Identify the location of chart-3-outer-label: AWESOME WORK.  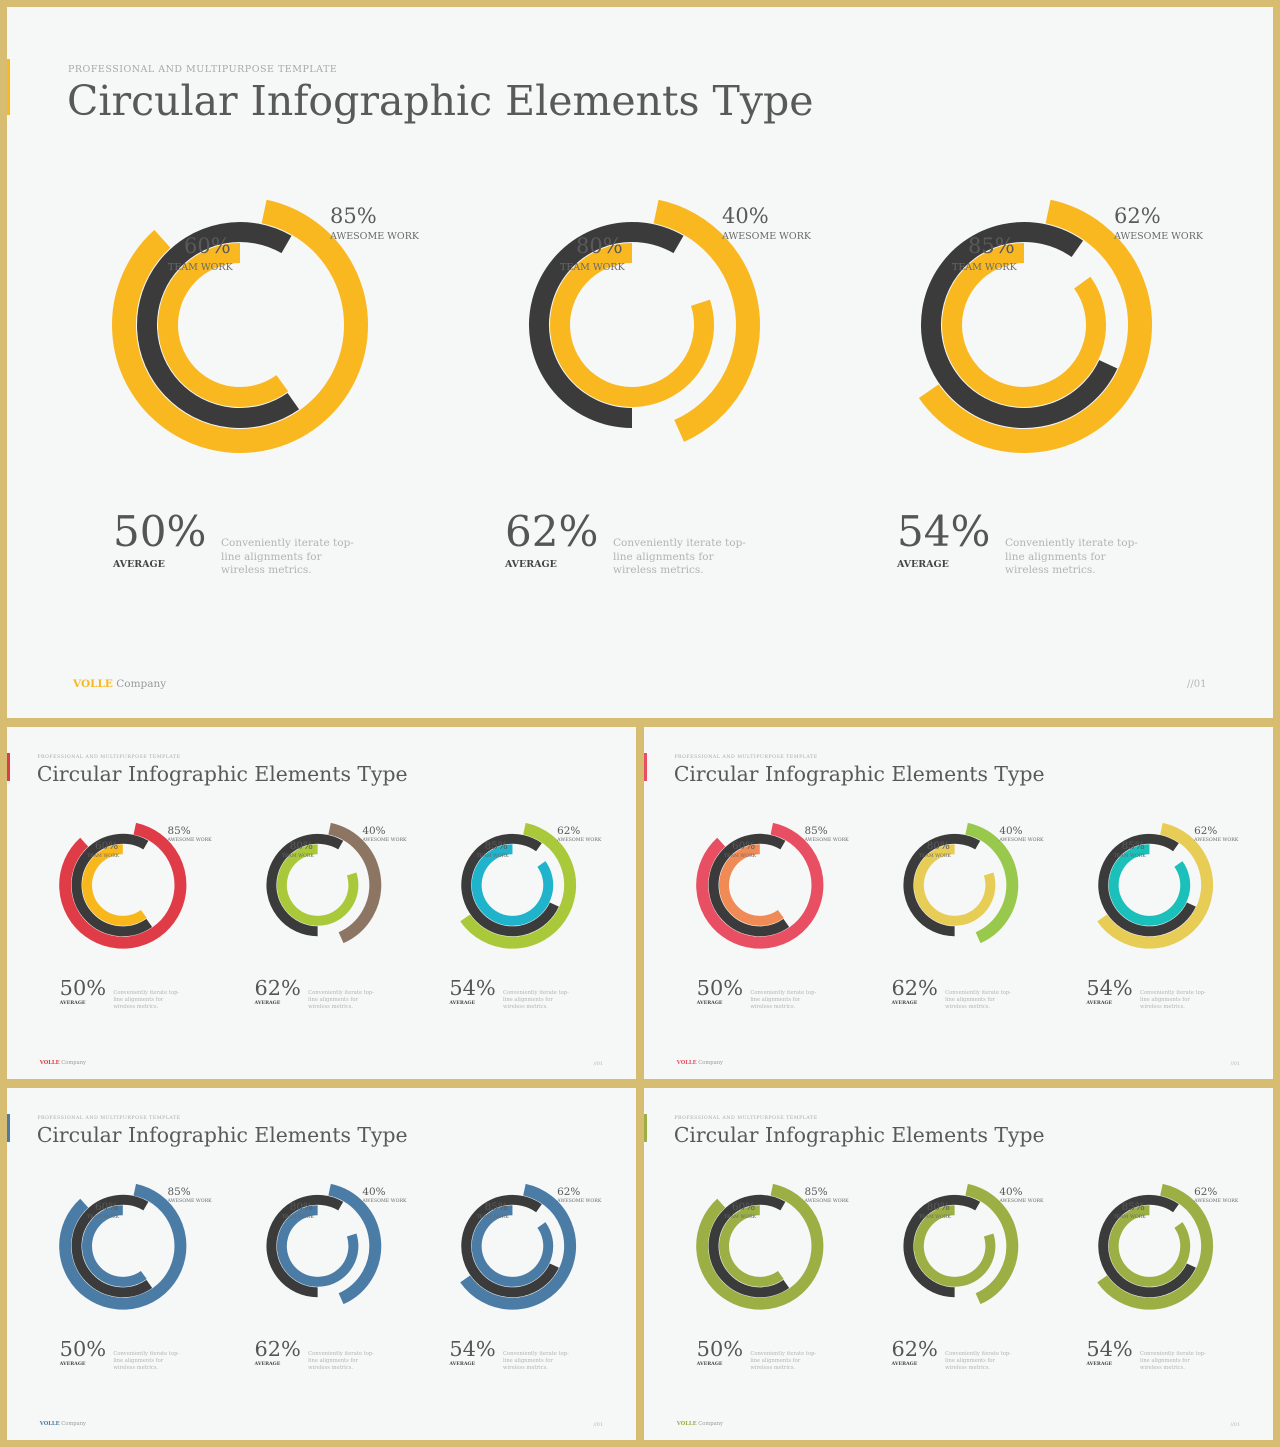
(1158, 236).